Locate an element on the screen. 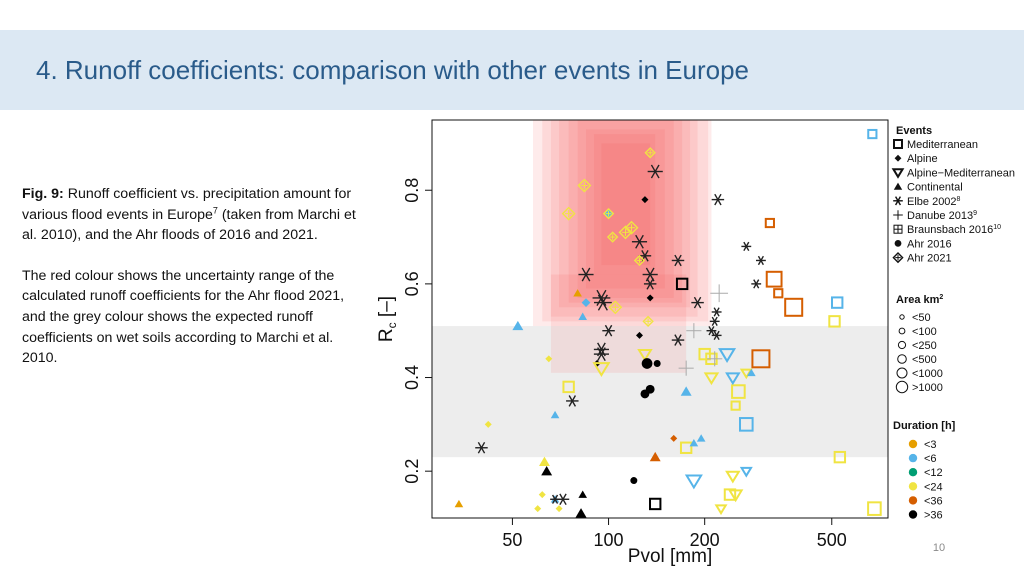 The image size is (1024, 576). y-tick-label-0.8: 0.8 is located at coordinates (412, 190).